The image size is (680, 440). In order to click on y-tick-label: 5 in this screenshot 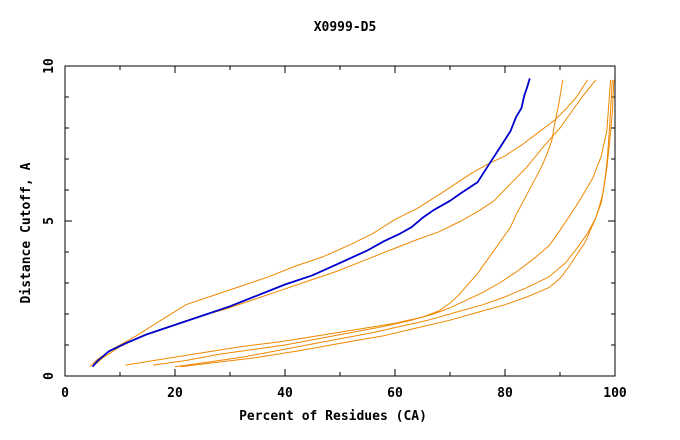, I will do `click(49, 221)`.